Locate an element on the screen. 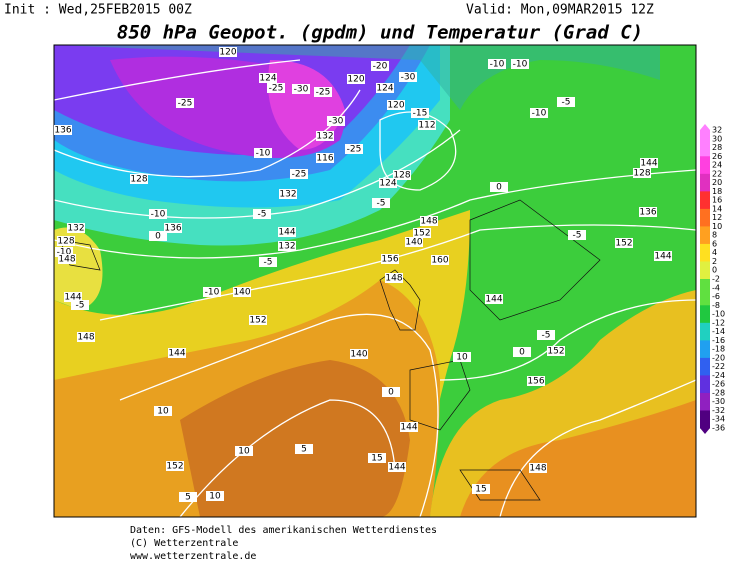 This screenshot has width=732, height=565. contour-label: 156 is located at coordinates (535, 382).